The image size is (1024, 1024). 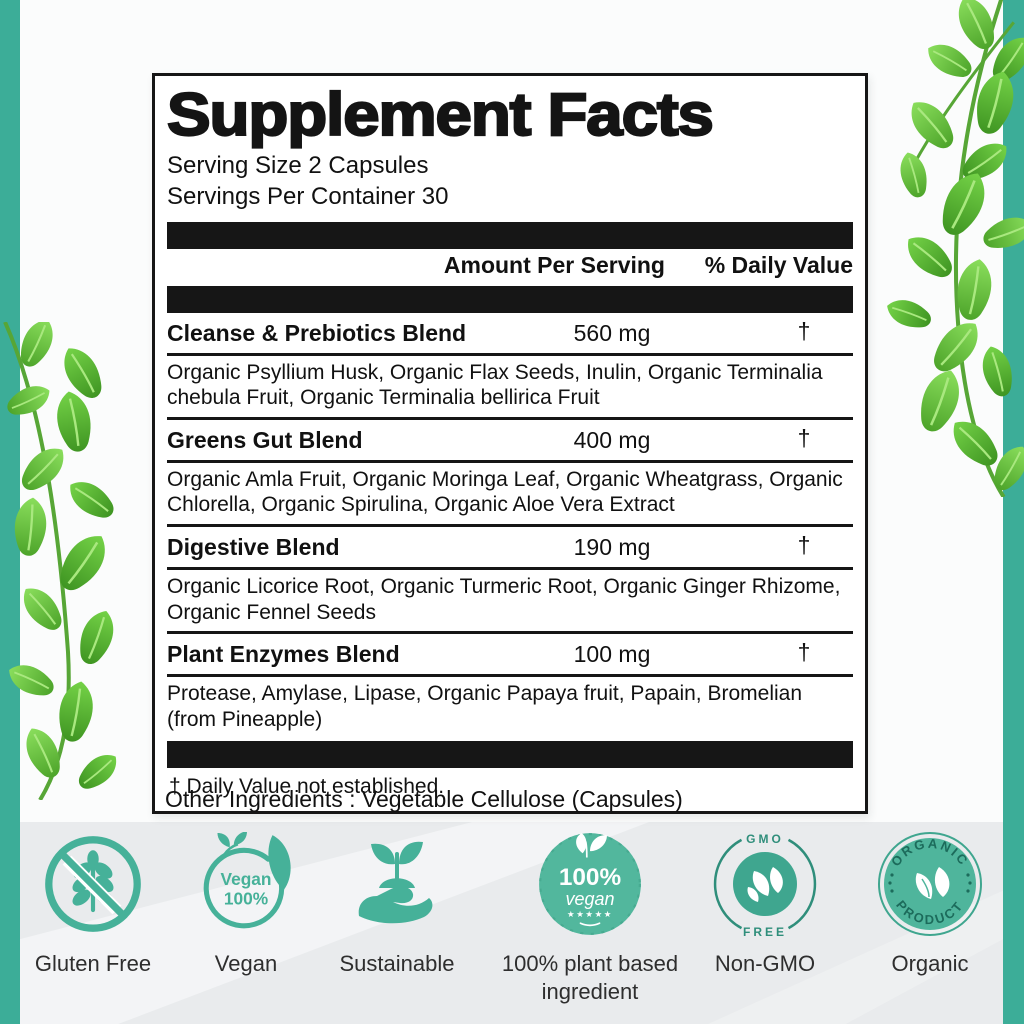 I want to click on gluten-free-icon, so click(x=93, y=884).